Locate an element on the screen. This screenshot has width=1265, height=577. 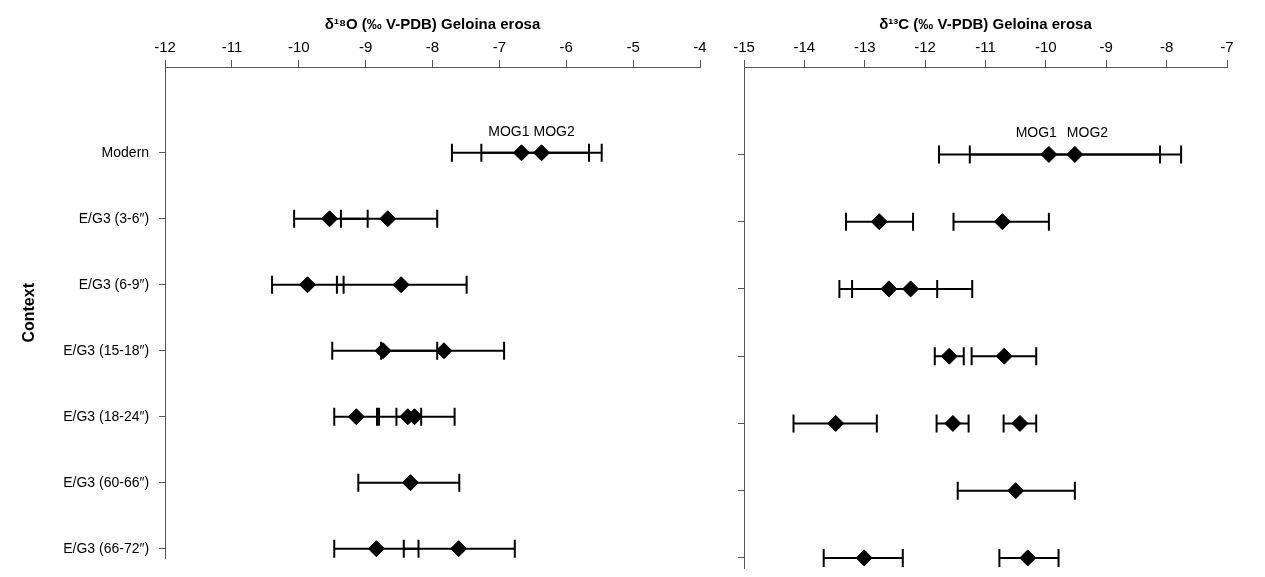
x-tick-label: -13 is located at coordinates (864, 47).